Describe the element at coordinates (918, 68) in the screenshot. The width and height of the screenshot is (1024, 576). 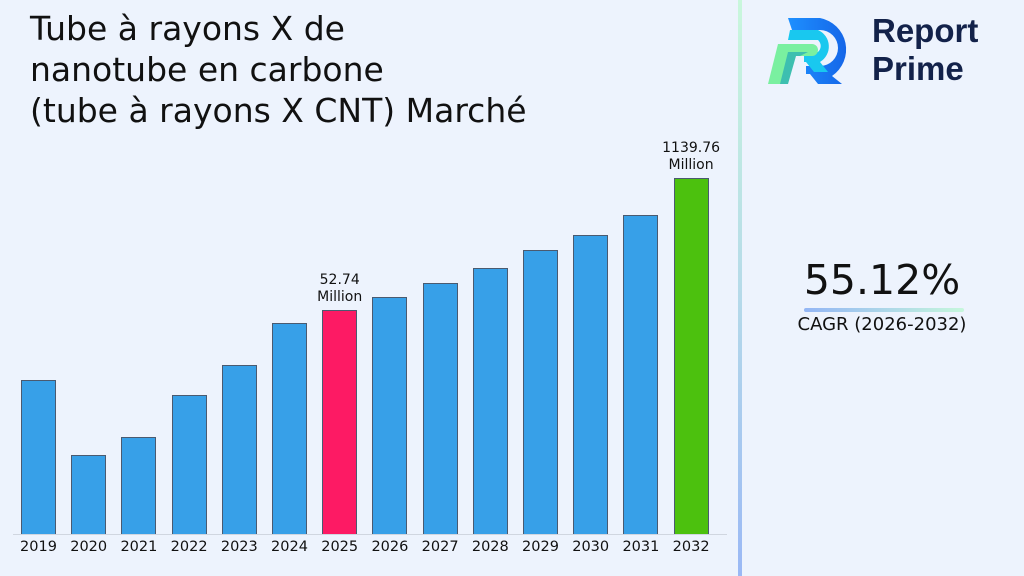
I see `brand-line-2: Prime` at that location.